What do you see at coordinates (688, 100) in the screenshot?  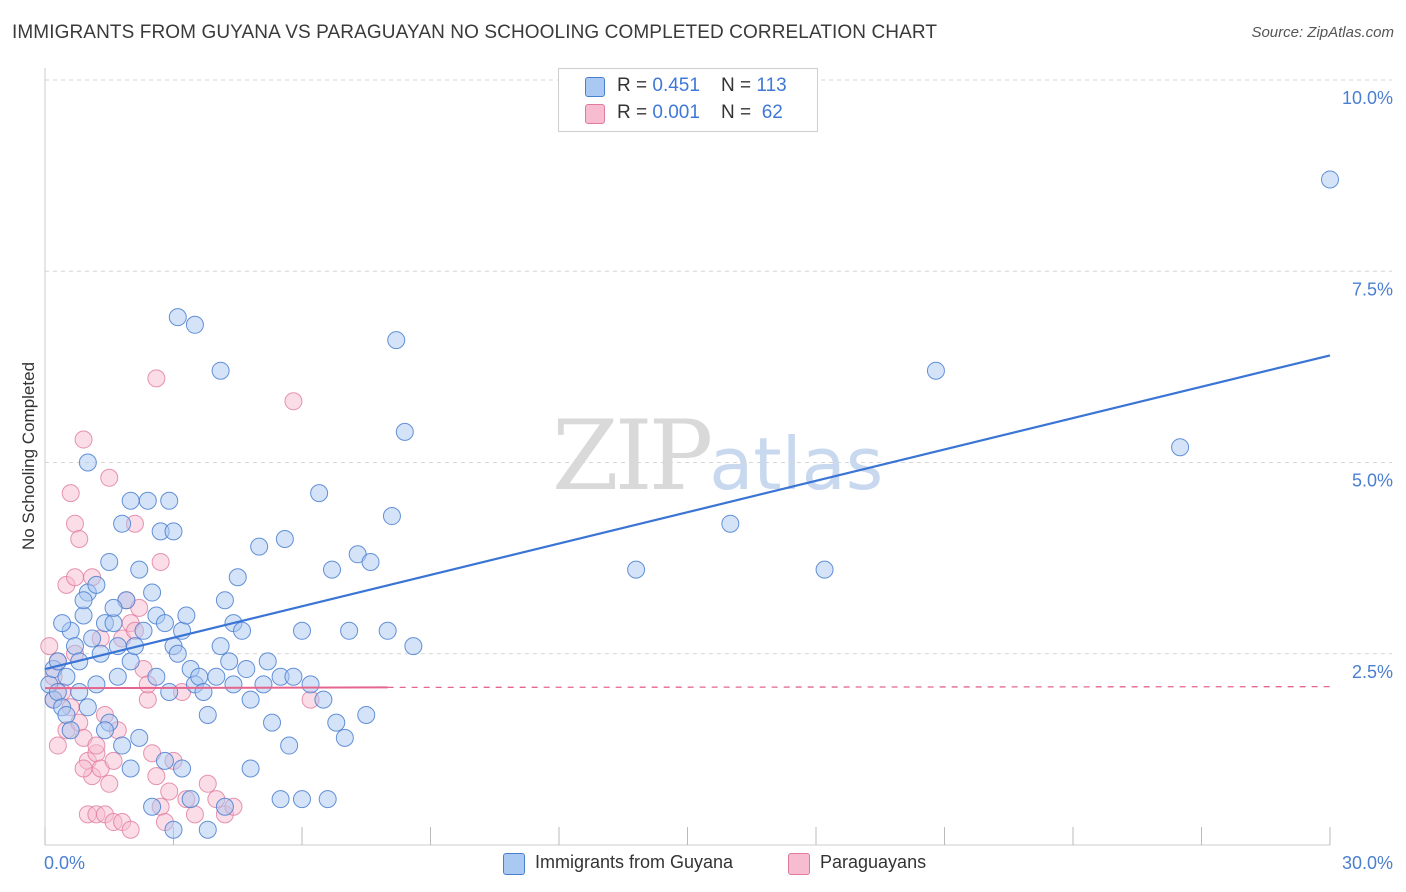 I see `correlation-legend: R = 0.451 N = 113 R = 0.001 N = 62` at bounding box center [688, 100].